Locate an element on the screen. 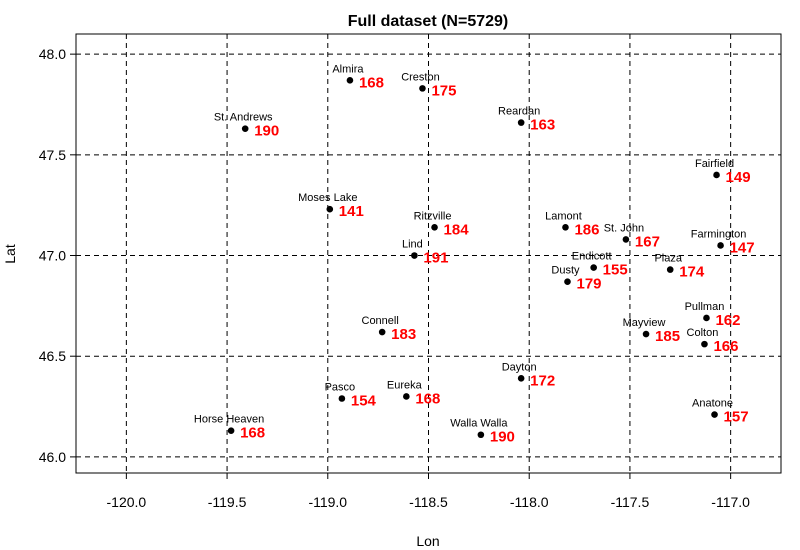  x-axis-label: Lon is located at coordinates (427, 541).